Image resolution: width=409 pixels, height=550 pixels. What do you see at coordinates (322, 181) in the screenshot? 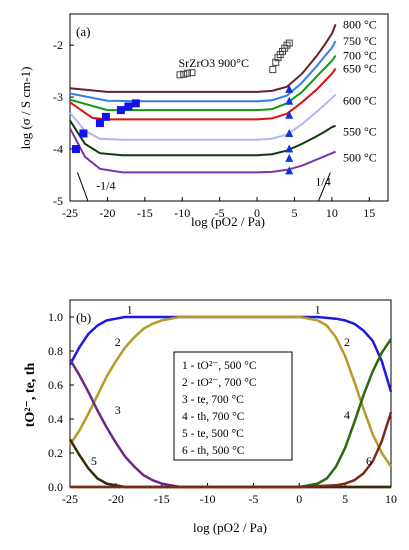
I see `panel-a-annotation: 1/4` at bounding box center [322, 181].